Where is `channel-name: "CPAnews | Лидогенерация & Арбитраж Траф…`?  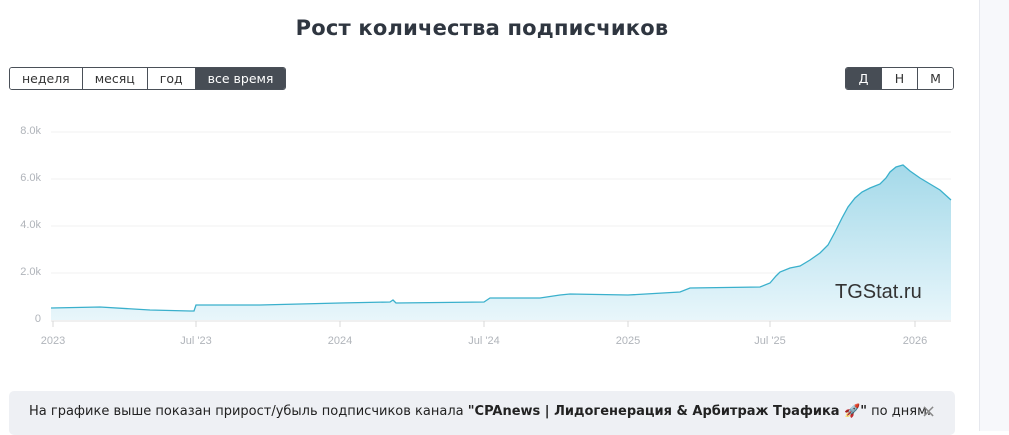 channel-name: "CPAnews | Лидогенерация & Арбитраж Траф… is located at coordinates (667, 411).